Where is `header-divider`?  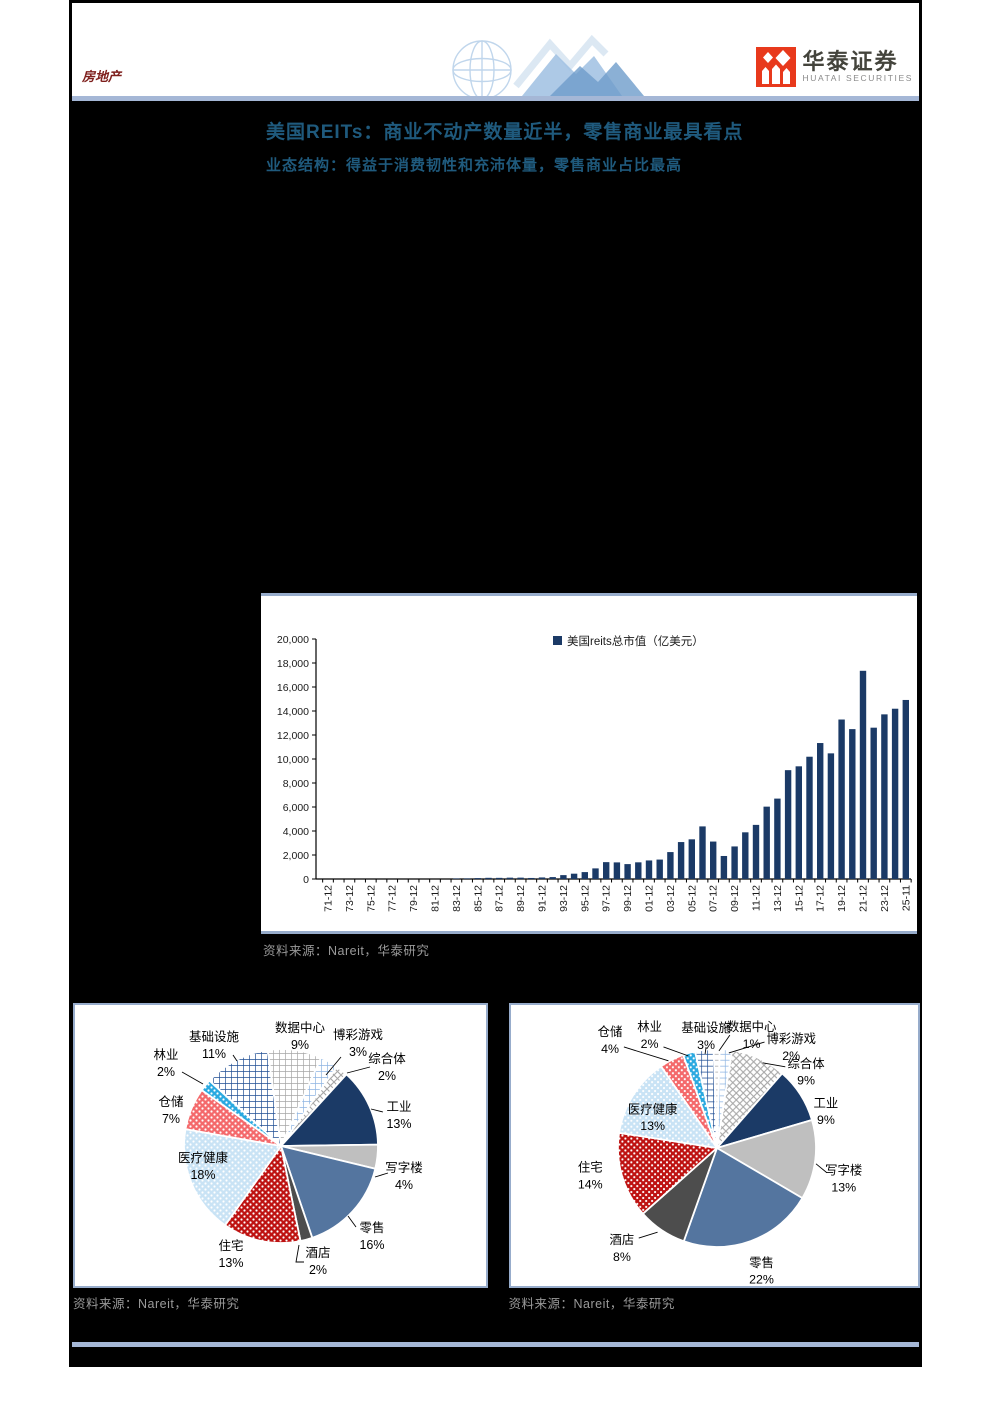
header-divider is located at coordinates (495, 98).